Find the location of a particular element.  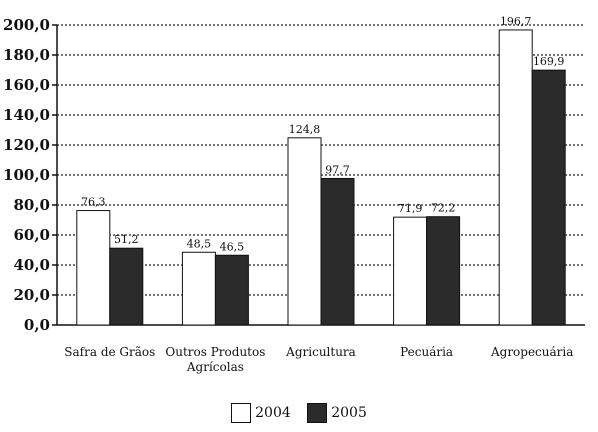

legend: 2004 2005 is located at coordinates (299, 415).